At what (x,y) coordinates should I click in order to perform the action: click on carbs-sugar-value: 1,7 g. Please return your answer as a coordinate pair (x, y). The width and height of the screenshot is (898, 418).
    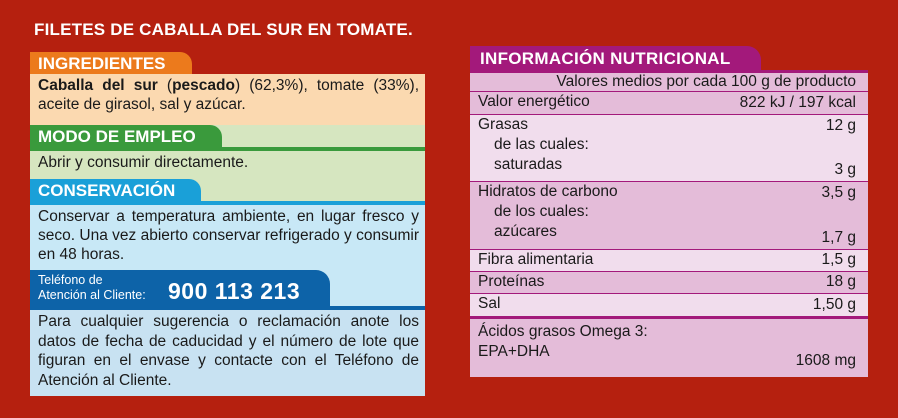
    Looking at the image, I should click on (838, 237).